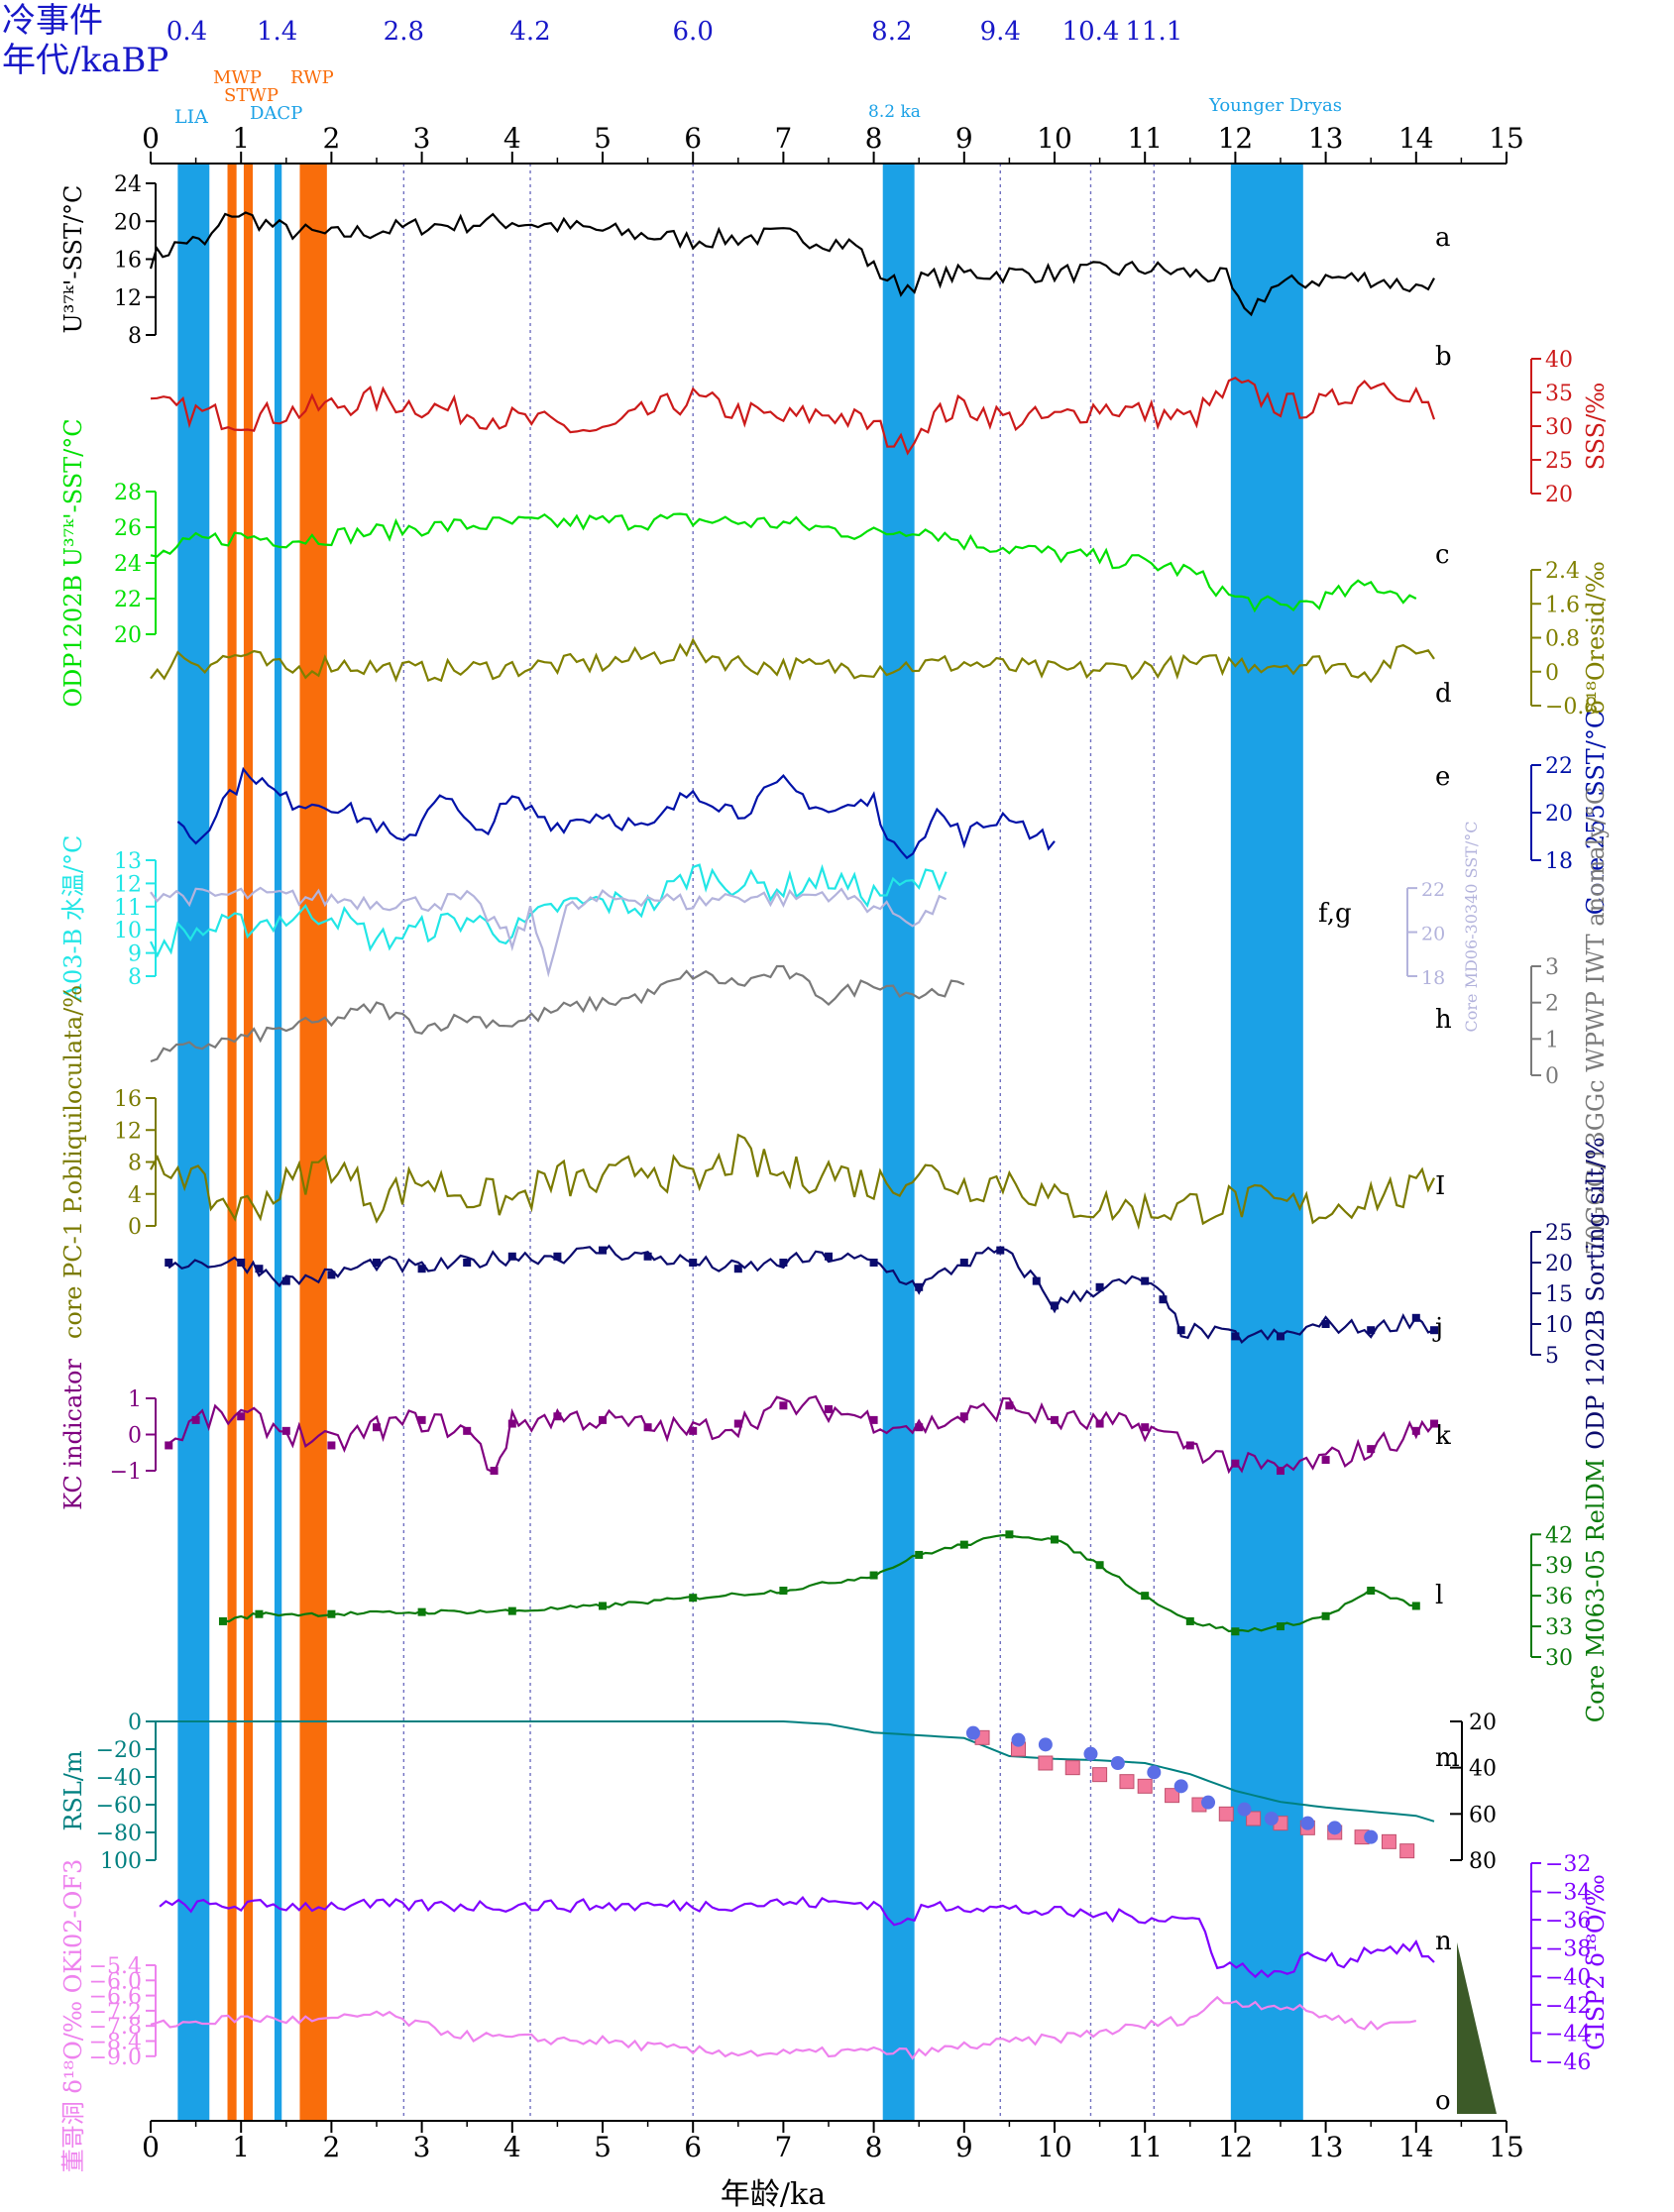 Image resolution: width=1674 pixels, height=2212 pixels. Describe the element at coordinates (128, 600) in the screenshot. I see `y-tick-label-c-3: 22` at that location.